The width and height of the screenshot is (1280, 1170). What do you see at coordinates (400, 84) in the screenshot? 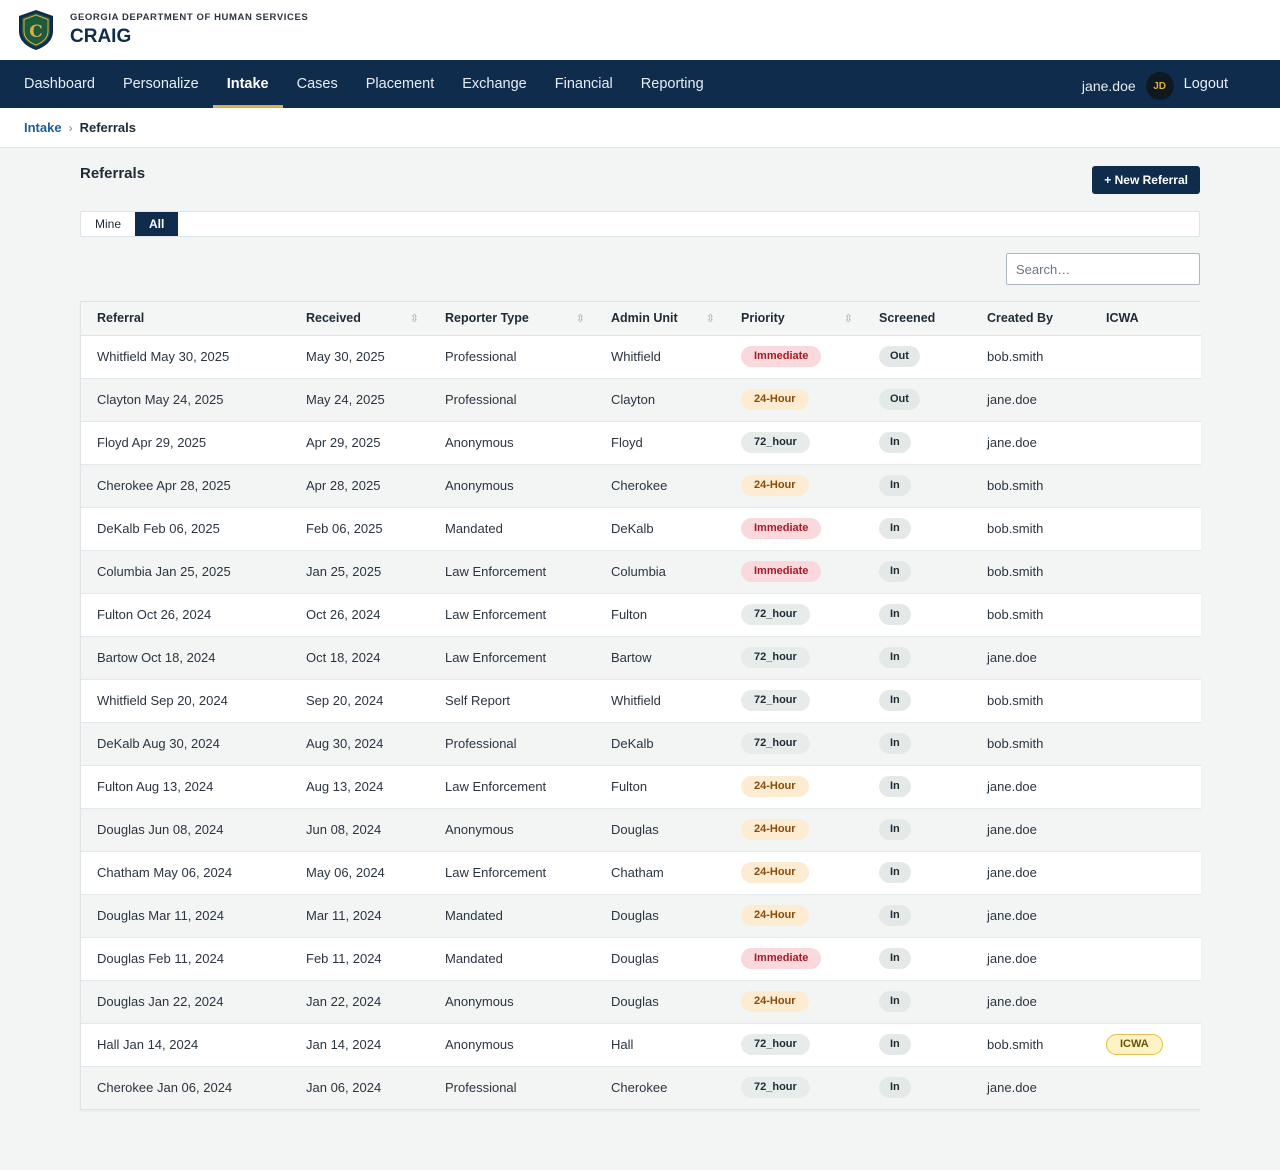
I see `nav-placement: Placement` at bounding box center [400, 84].